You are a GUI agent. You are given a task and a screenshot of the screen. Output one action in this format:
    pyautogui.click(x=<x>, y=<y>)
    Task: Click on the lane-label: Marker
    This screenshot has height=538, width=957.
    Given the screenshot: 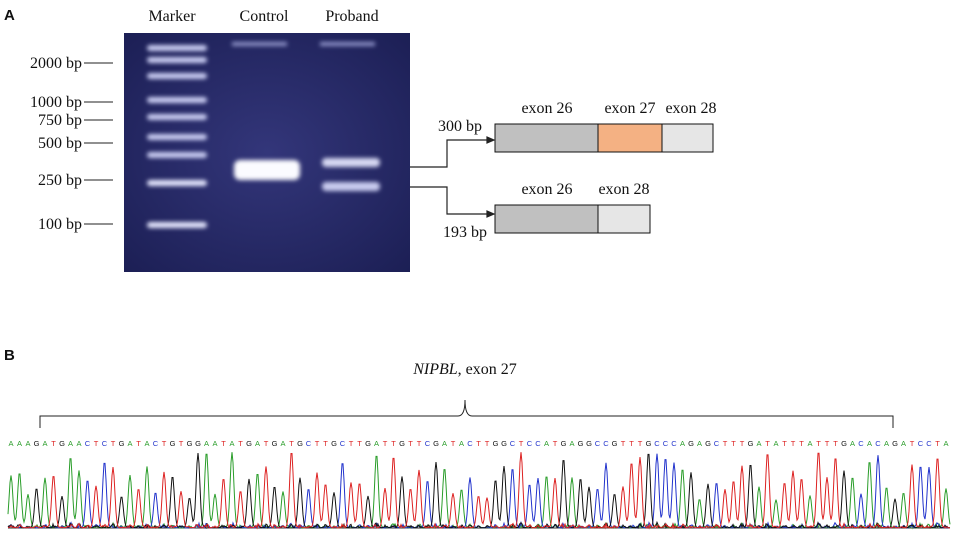 What is the action you would take?
    pyautogui.click(x=172, y=16)
    